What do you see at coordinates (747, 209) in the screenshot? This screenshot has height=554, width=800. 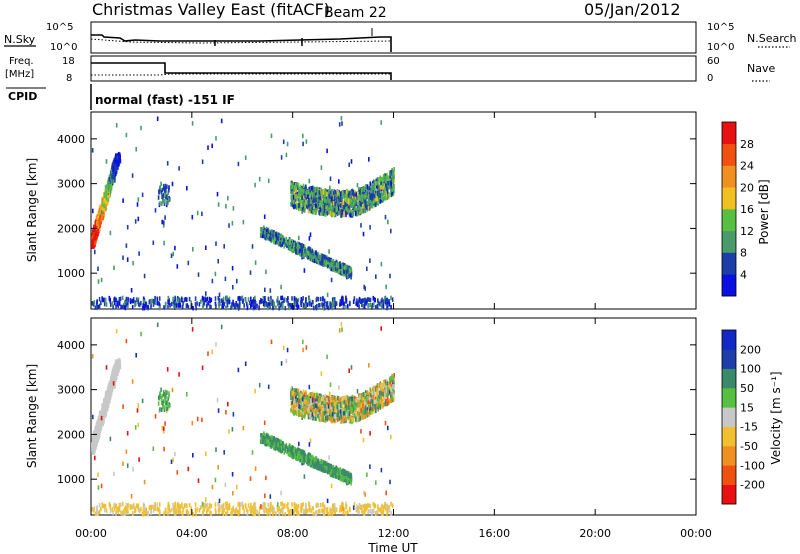 I see `colorbar-tick-label: 16` at bounding box center [747, 209].